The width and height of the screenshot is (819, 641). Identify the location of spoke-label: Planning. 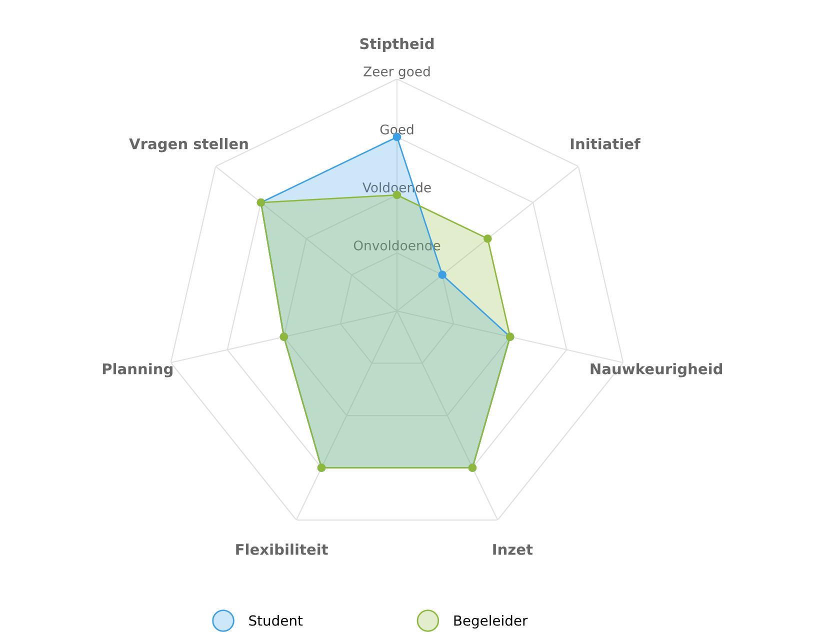
(137, 370).